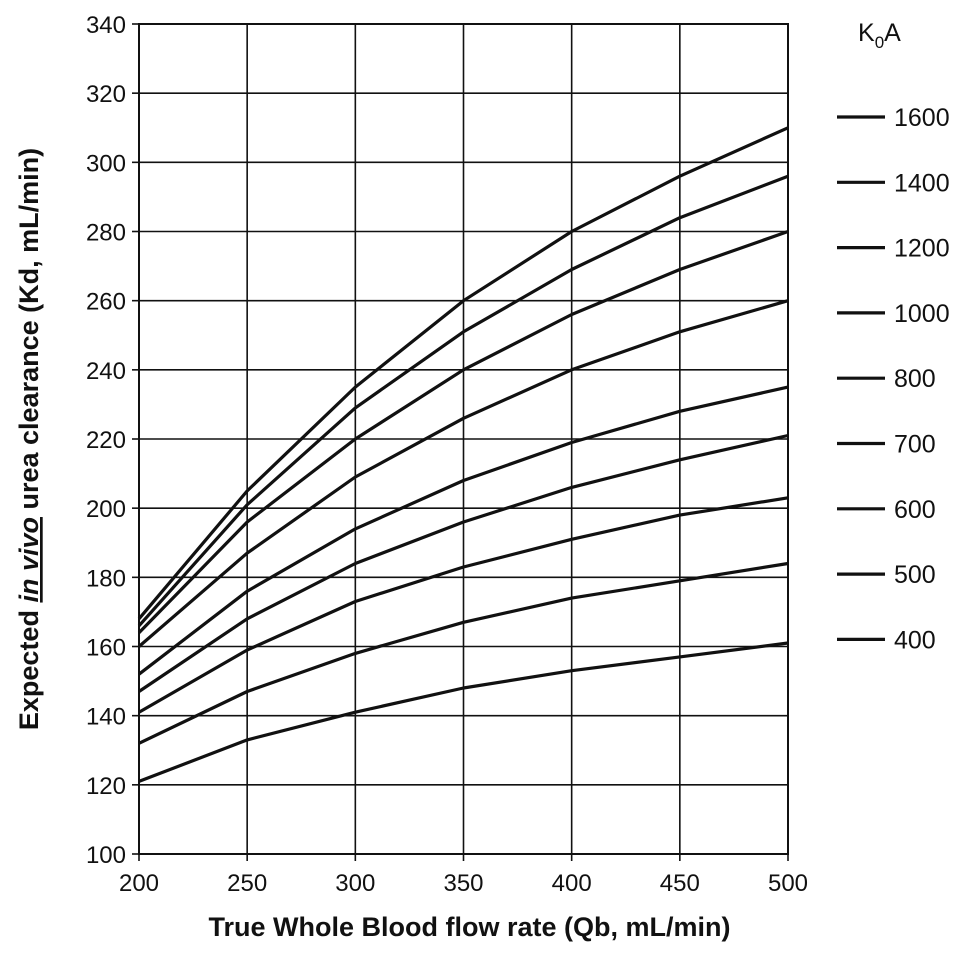 This screenshot has height=953, width=977. I want to click on y-axis-title-suffix: urea clearance (Kd, mL/min), so click(29, 332).